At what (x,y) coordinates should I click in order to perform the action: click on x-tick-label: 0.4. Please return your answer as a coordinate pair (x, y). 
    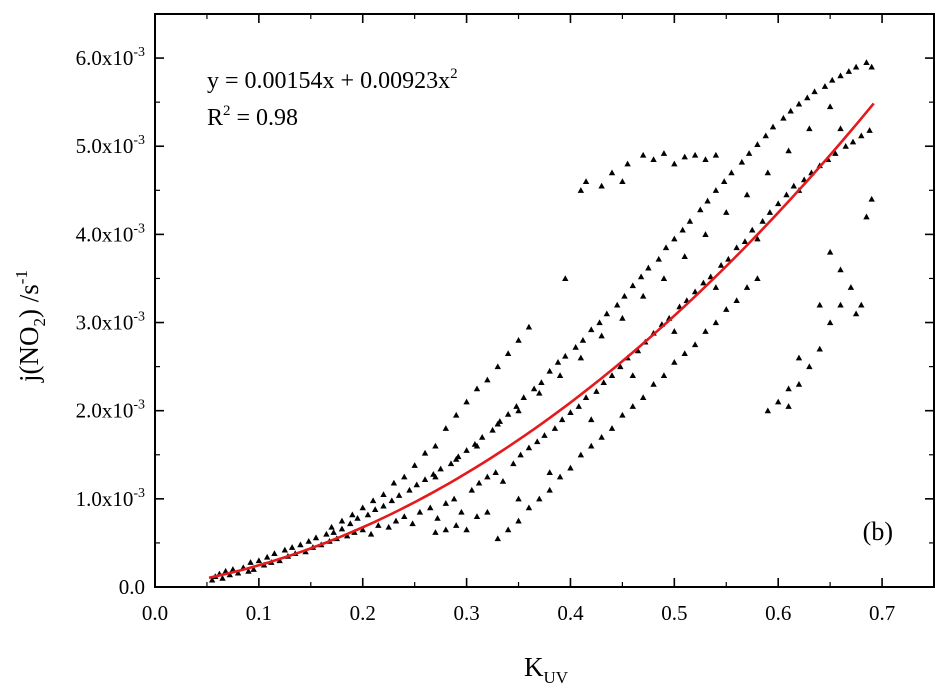
    Looking at the image, I should click on (570, 613).